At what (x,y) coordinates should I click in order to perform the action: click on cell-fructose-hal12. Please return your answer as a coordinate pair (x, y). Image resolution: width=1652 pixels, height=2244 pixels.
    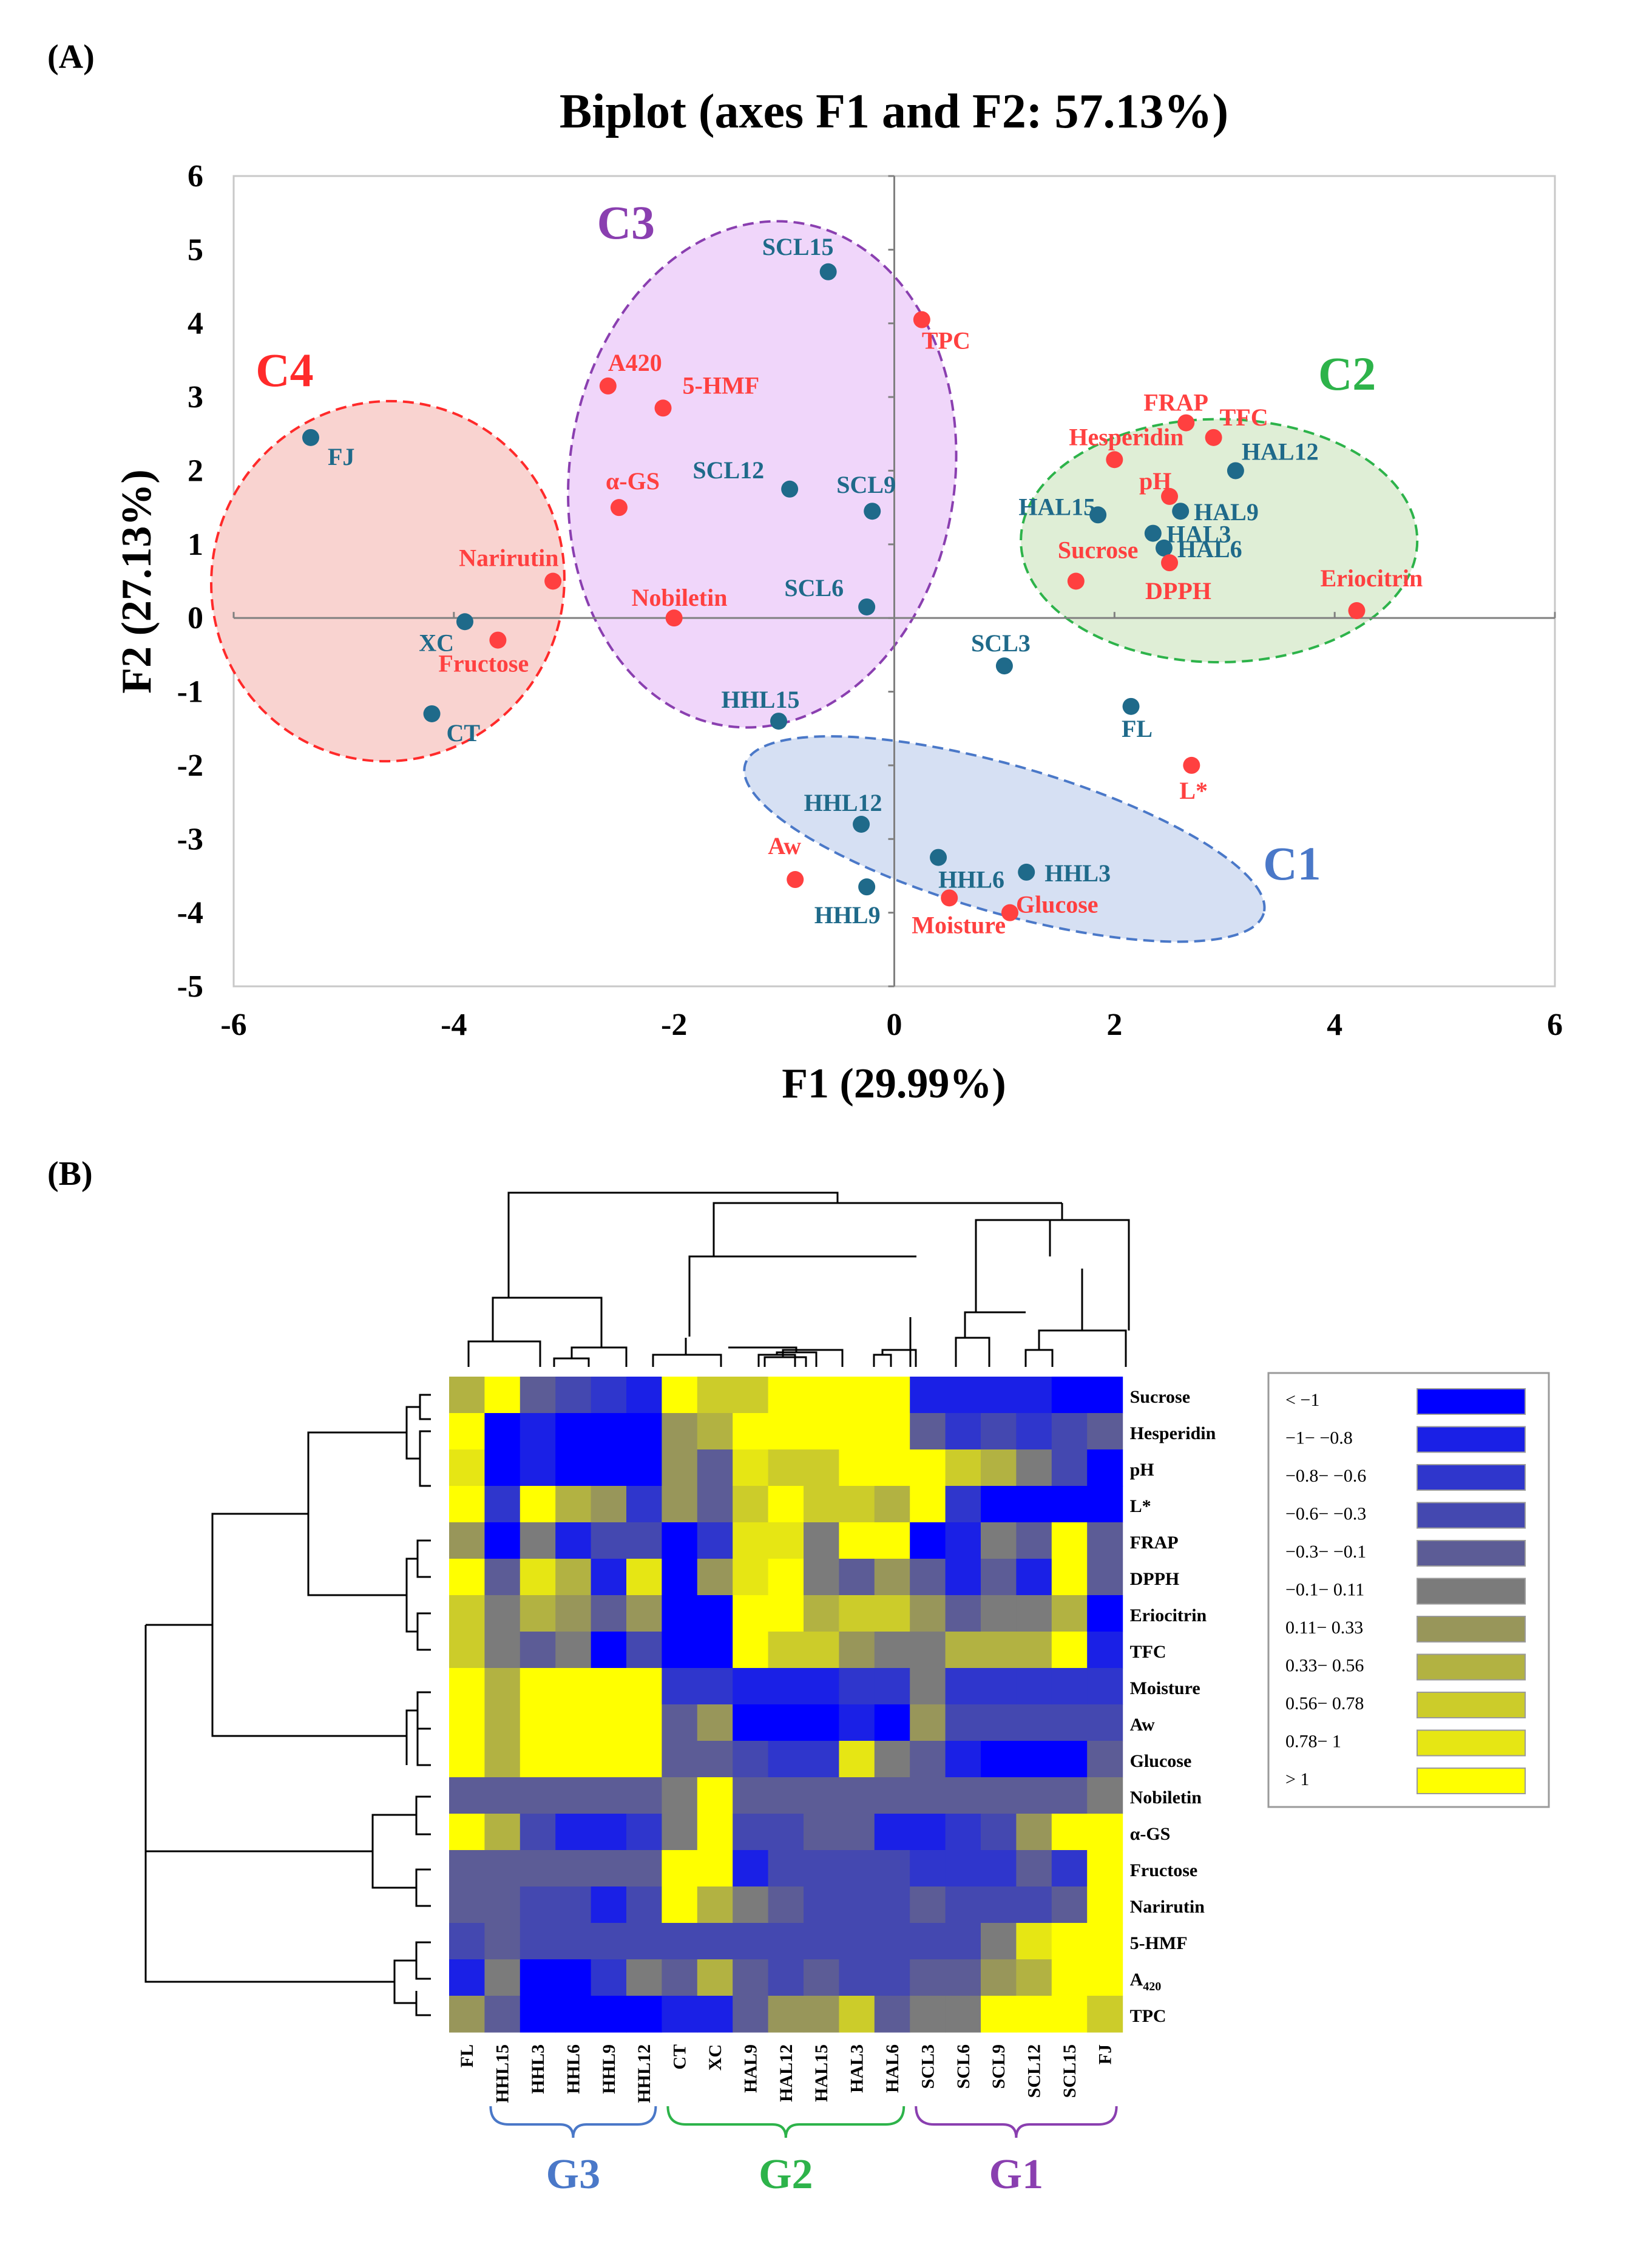
    Looking at the image, I should click on (786, 1868).